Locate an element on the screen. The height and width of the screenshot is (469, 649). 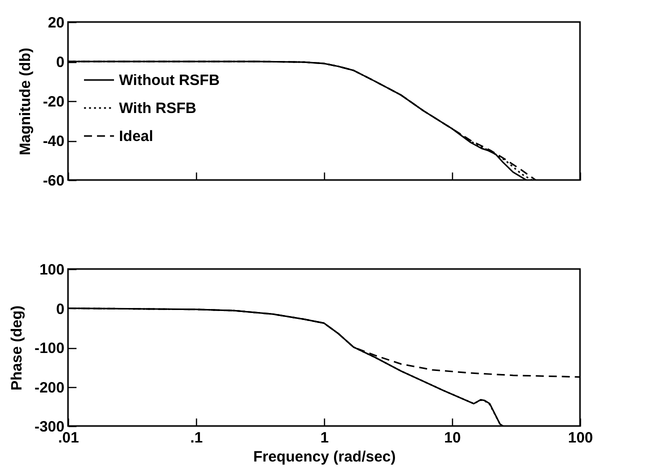
y-tick-label: 100 is located at coordinates (51, 270).